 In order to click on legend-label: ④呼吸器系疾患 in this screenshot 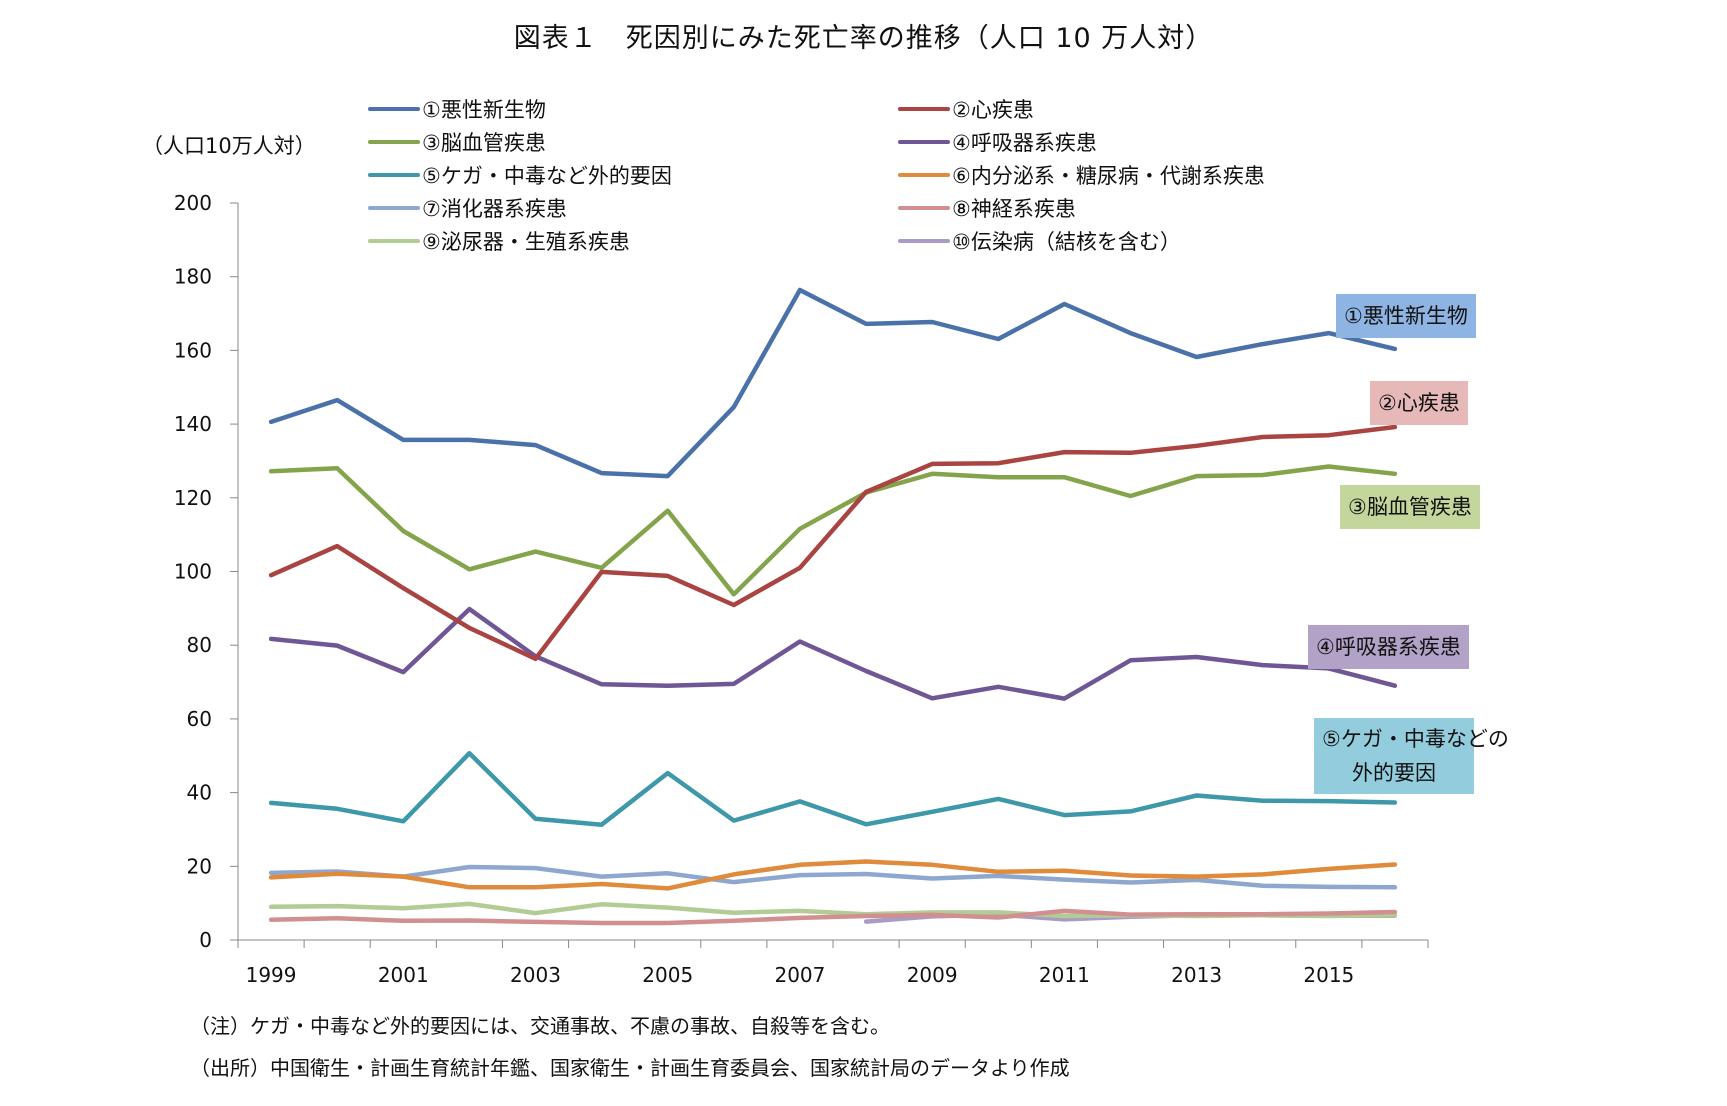, I will do `click(1024, 143)`.